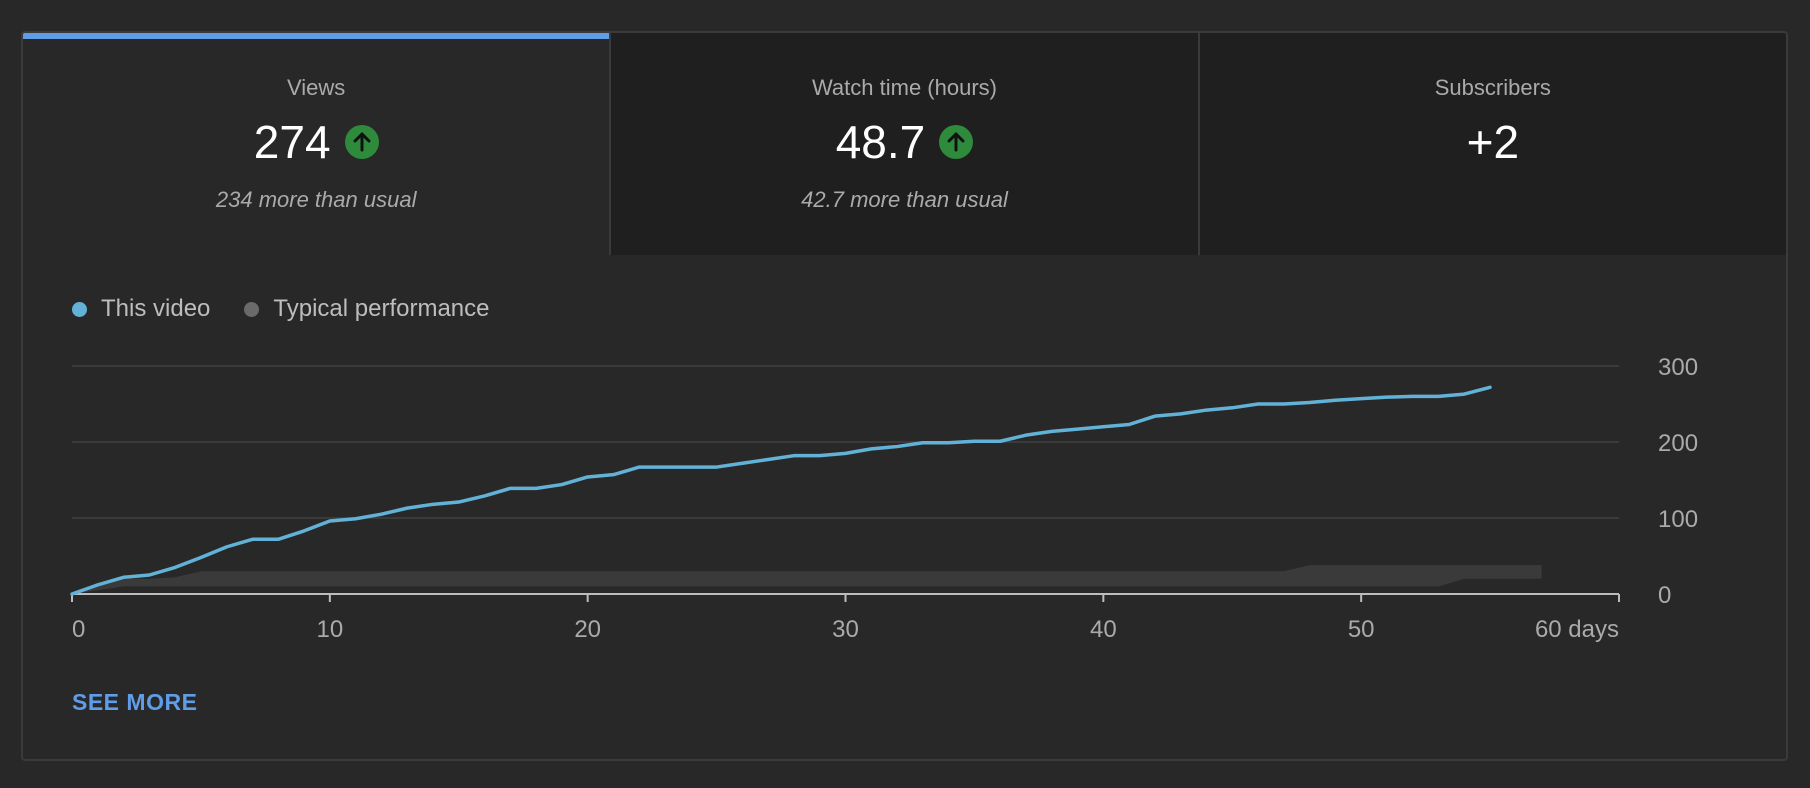  Describe the element at coordinates (78, 629) in the screenshot. I see `x-tick-label: 0` at that location.